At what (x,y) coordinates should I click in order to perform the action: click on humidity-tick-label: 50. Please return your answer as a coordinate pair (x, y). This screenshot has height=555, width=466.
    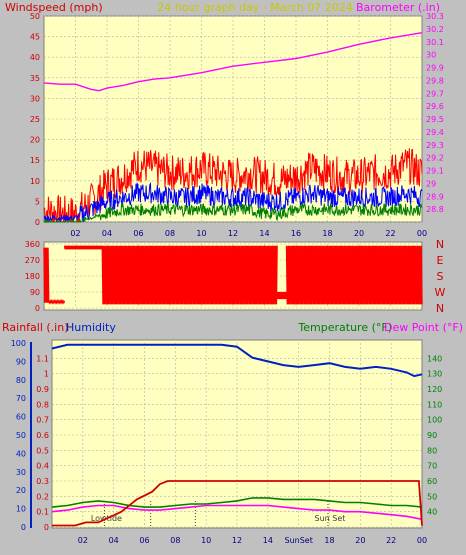
    Looking at the image, I should click on (21, 435).